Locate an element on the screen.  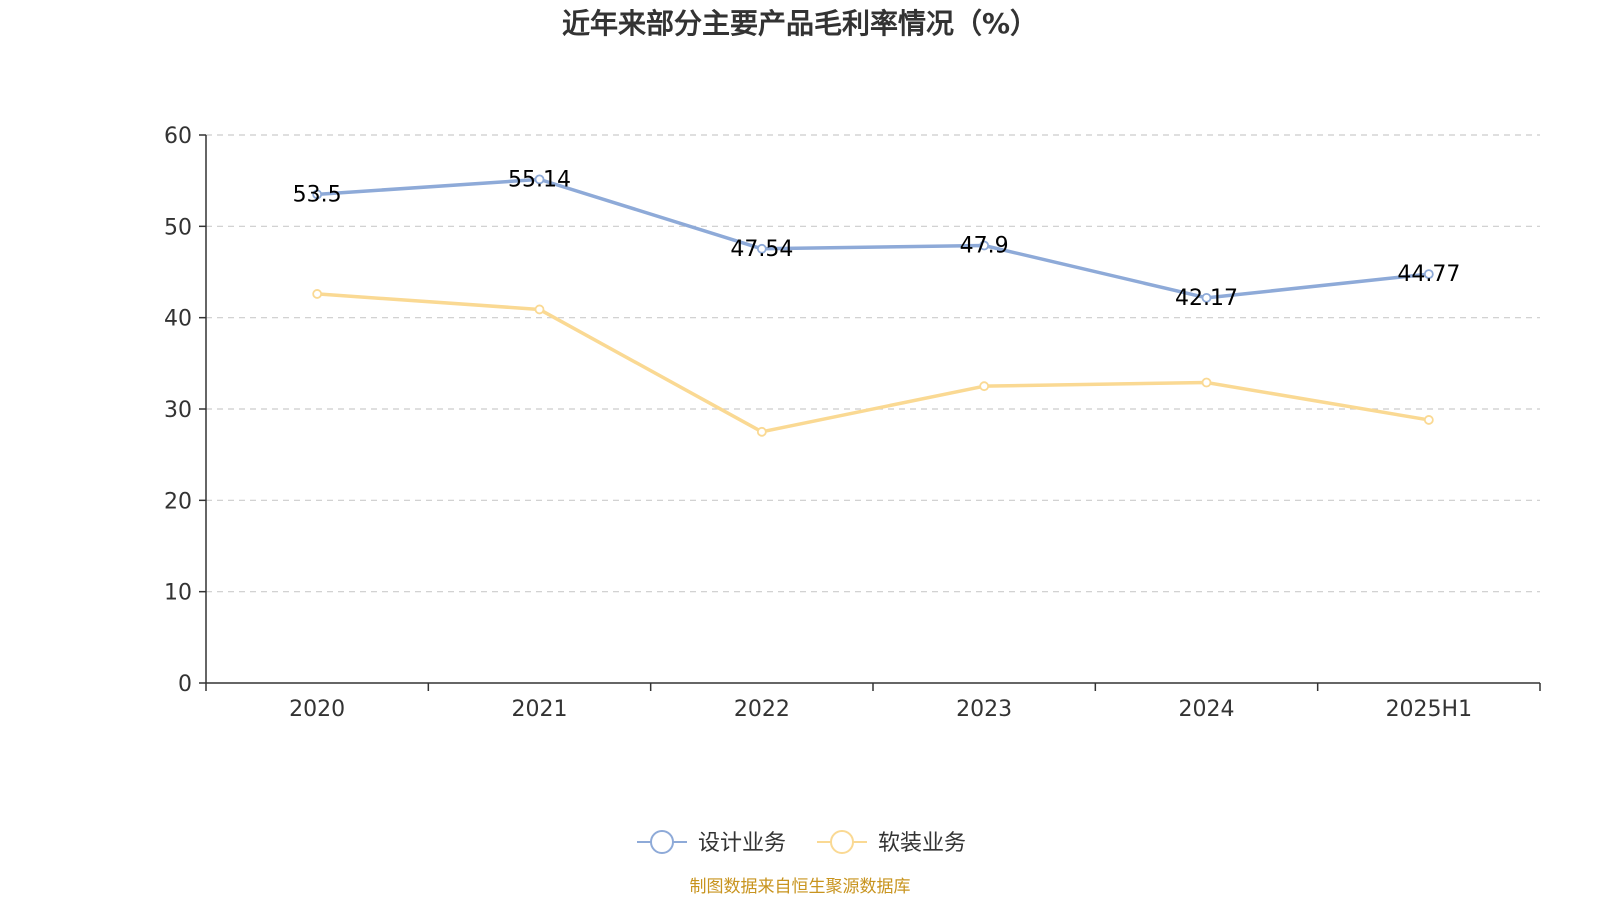
chart-title: 近年来部分主要产品毛利率情况（%） is located at coordinates (800, 23).